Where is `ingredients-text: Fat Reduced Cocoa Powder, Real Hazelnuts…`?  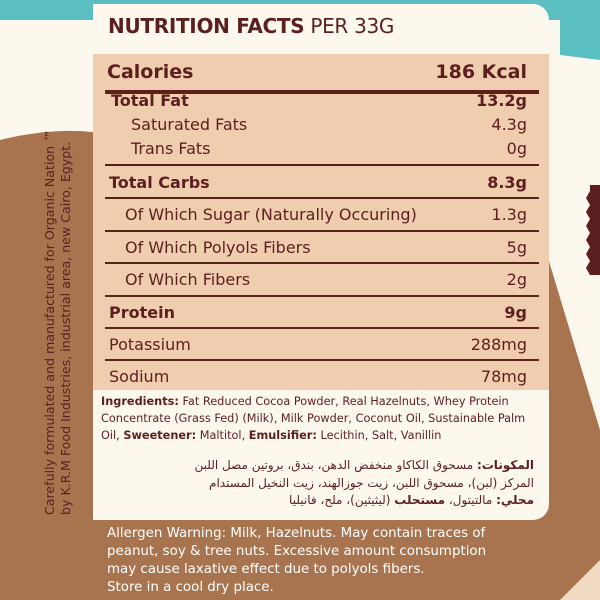 ingredients-text: Fat Reduced Cocoa Powder, Real Hazelnuts… is located at coordinates (313, 418).